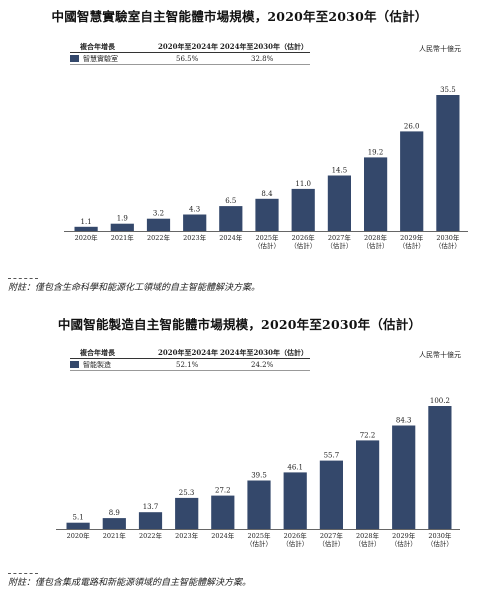 The width and height of the screenshot is (479, 600). Describe the element at coordinates (267, 194) in the screenshot. I see `bar-value-label: 8.4` at that location.